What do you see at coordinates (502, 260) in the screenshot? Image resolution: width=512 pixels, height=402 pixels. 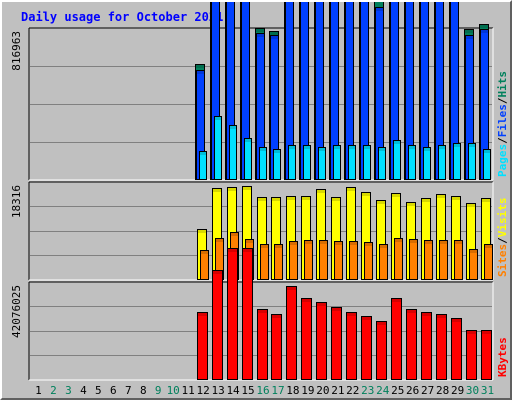 I see `legend-entry: Sites` at bounding box center [502, 260].